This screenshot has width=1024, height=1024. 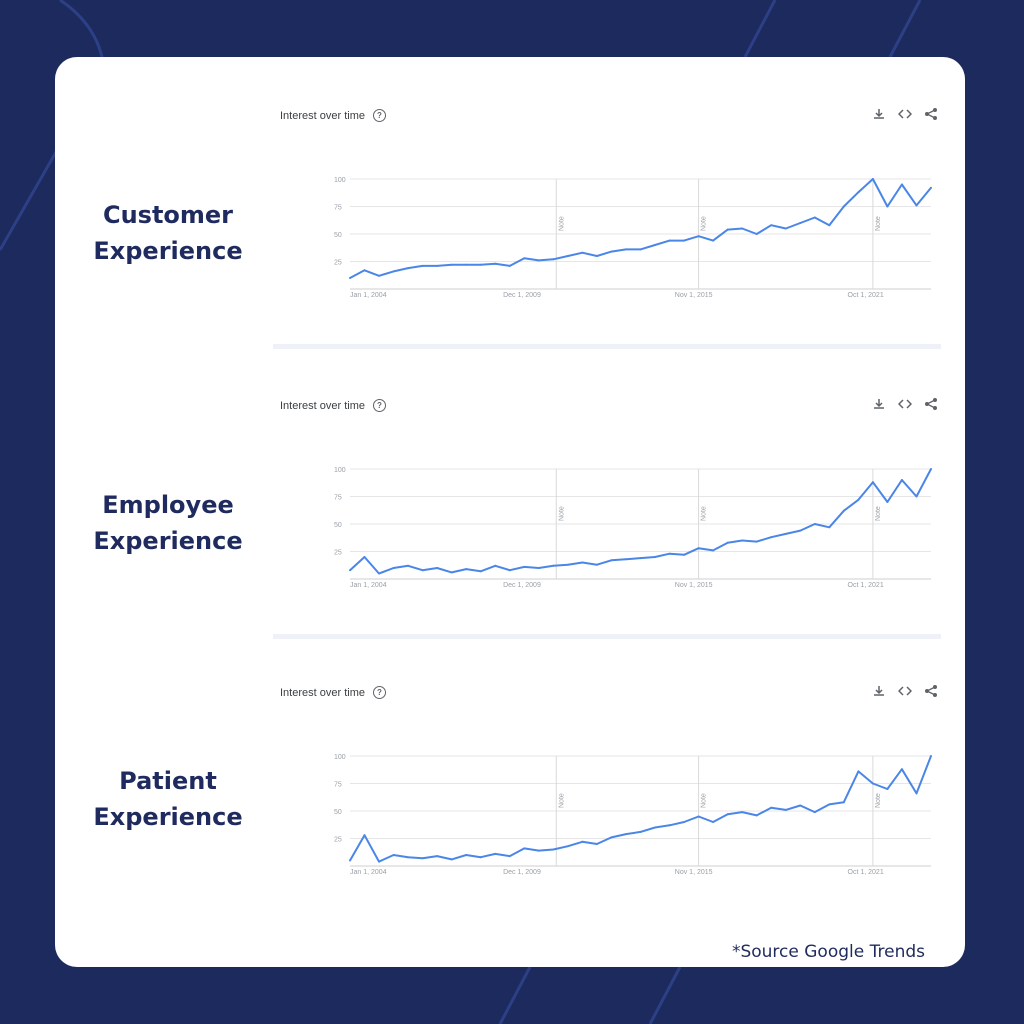 What do you see at coordinates (866, 585) in the screenshot?
I see `x-tick-label: Oct 1, 2021` at bounding box center [866, 585].